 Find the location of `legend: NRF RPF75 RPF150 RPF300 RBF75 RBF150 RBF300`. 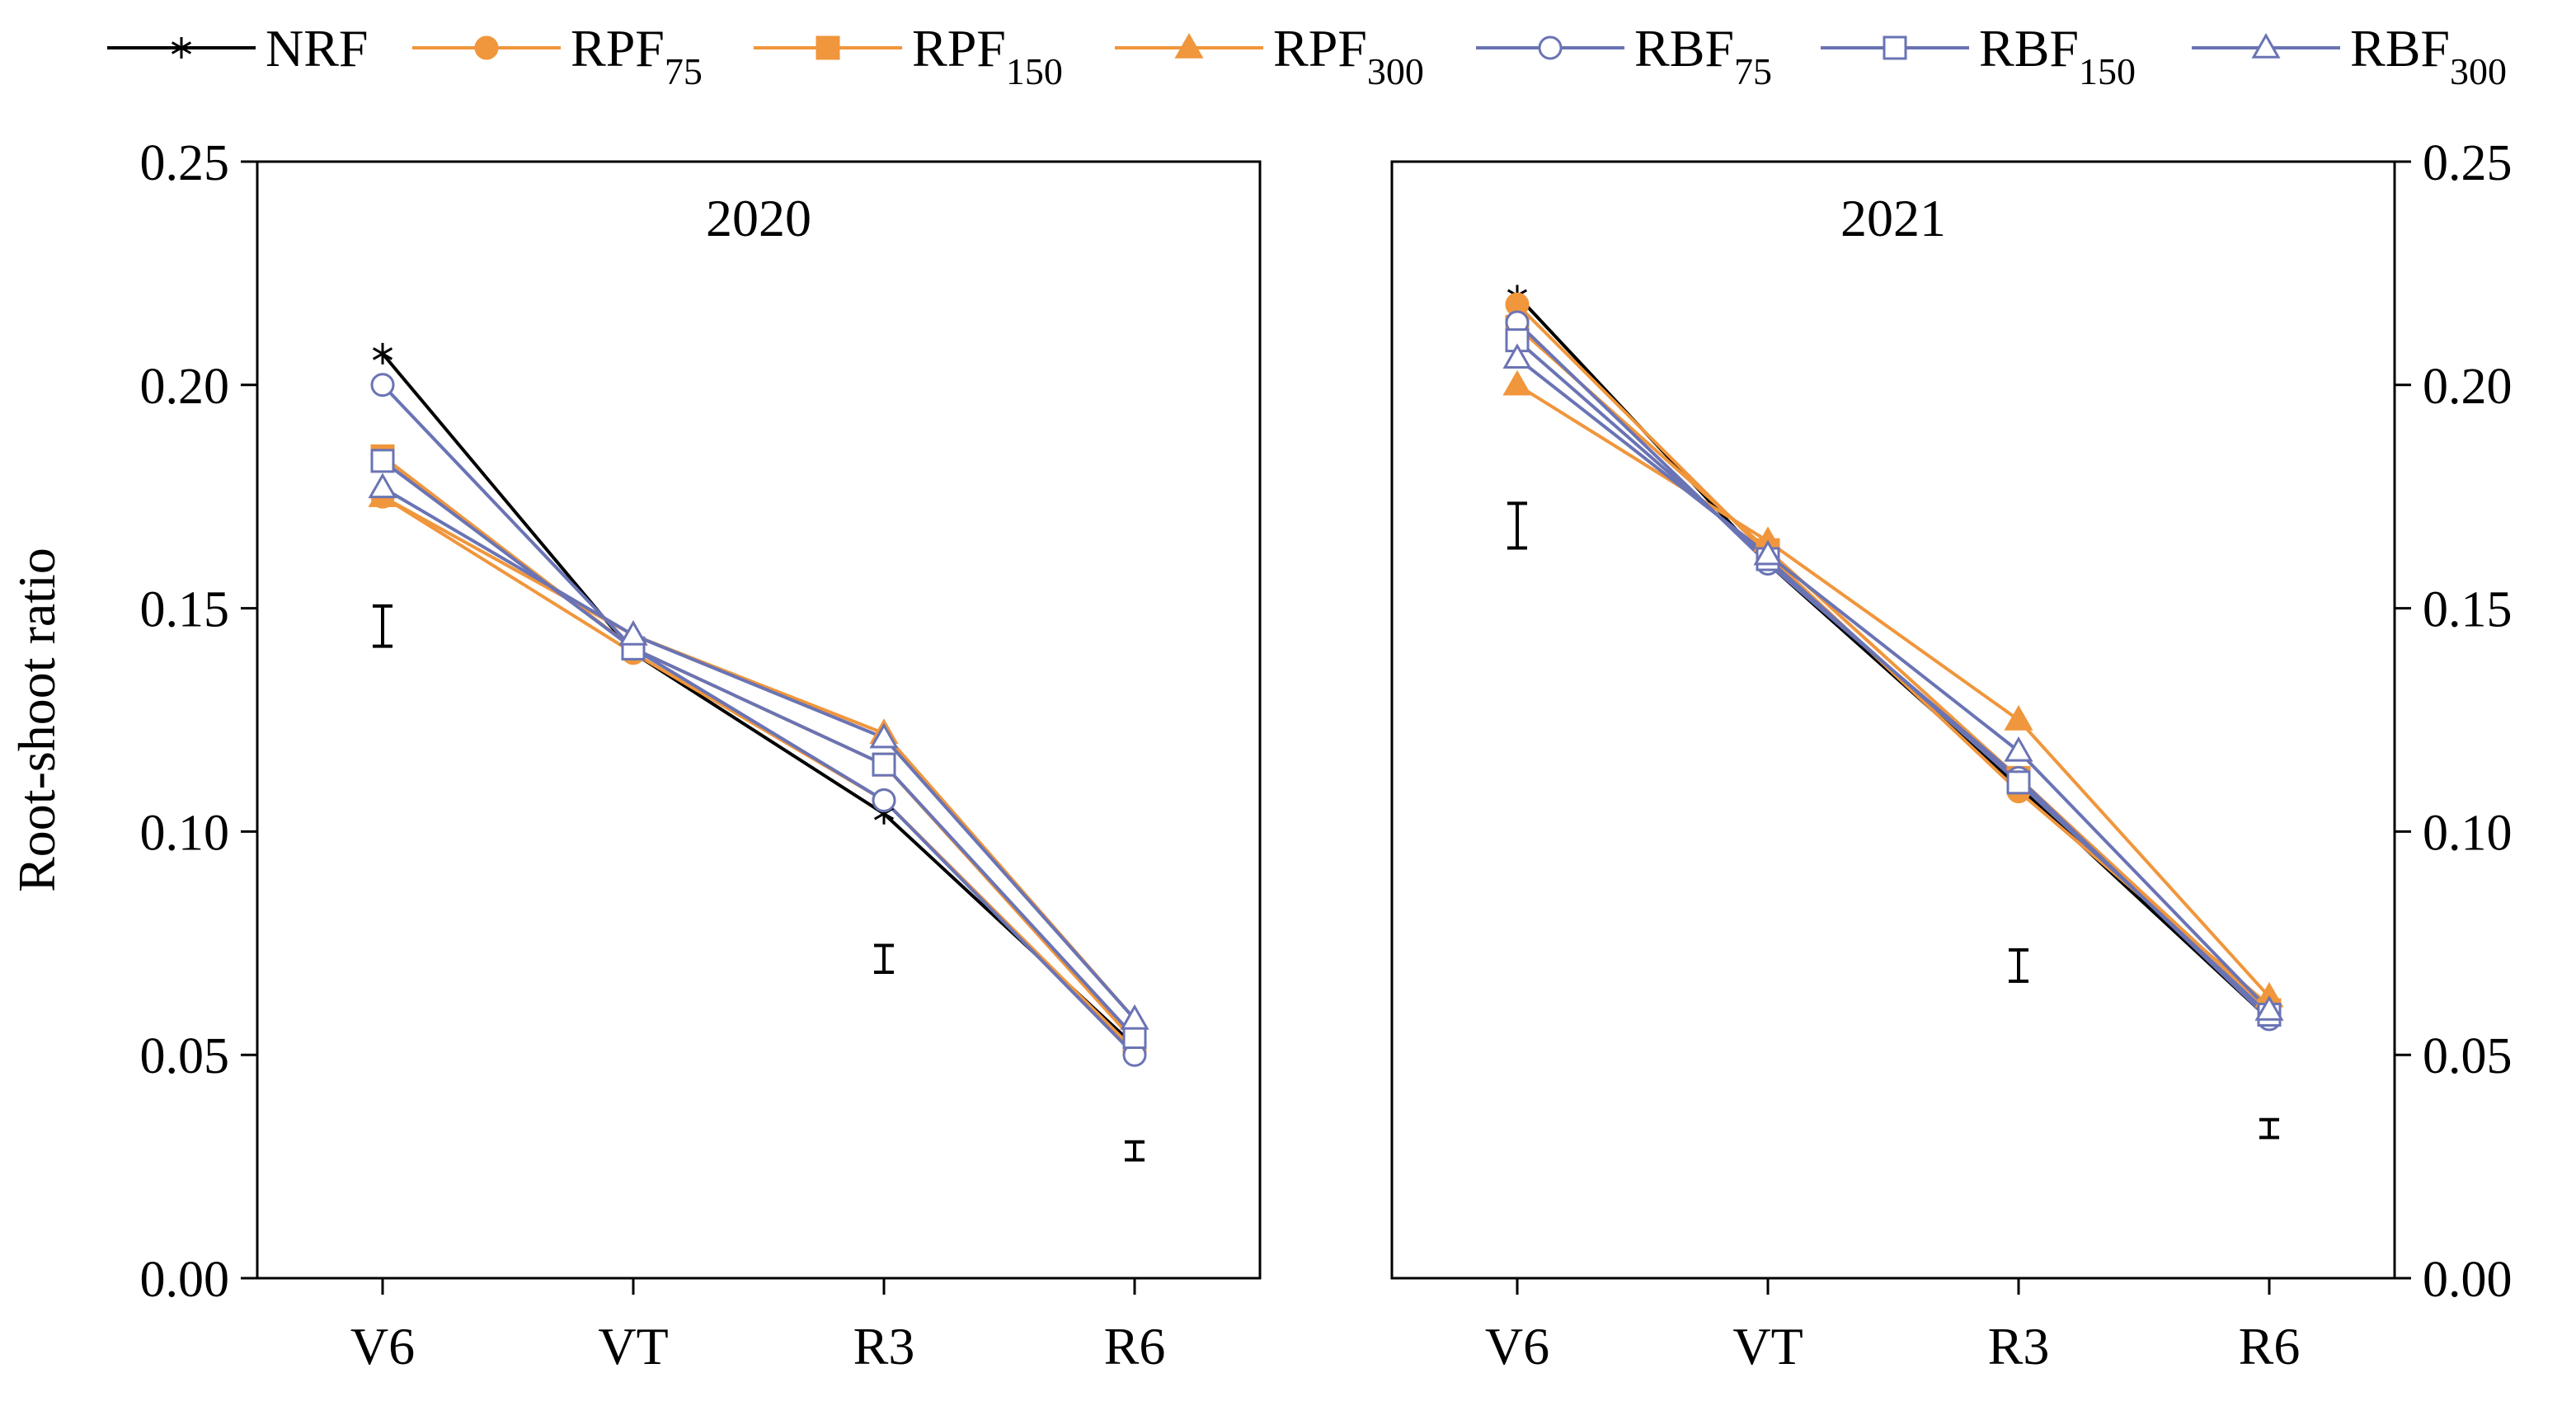

legend: NRF RPF75 RPF150 RPF300 RBF75 RBF150 RBF300 is located at coordinates (1307, 55).